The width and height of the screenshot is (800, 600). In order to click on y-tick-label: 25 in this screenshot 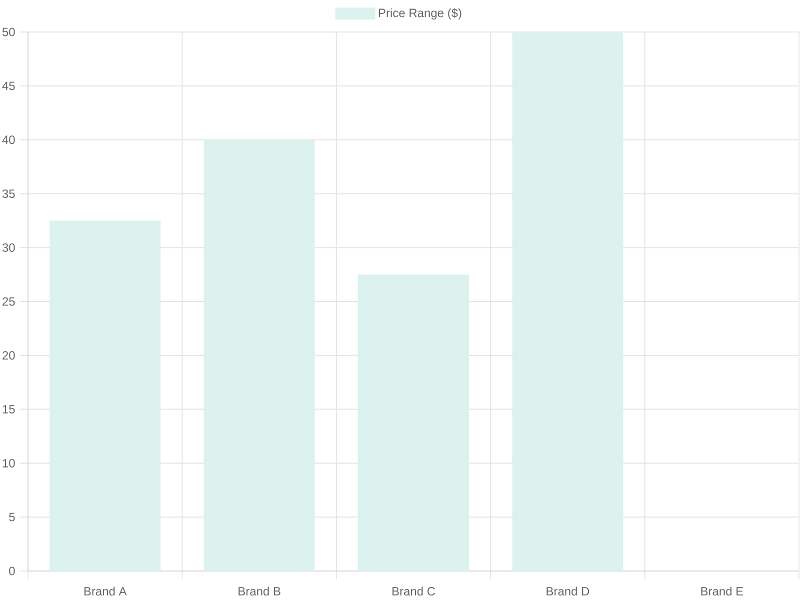, I will do `click(8, 301)`.